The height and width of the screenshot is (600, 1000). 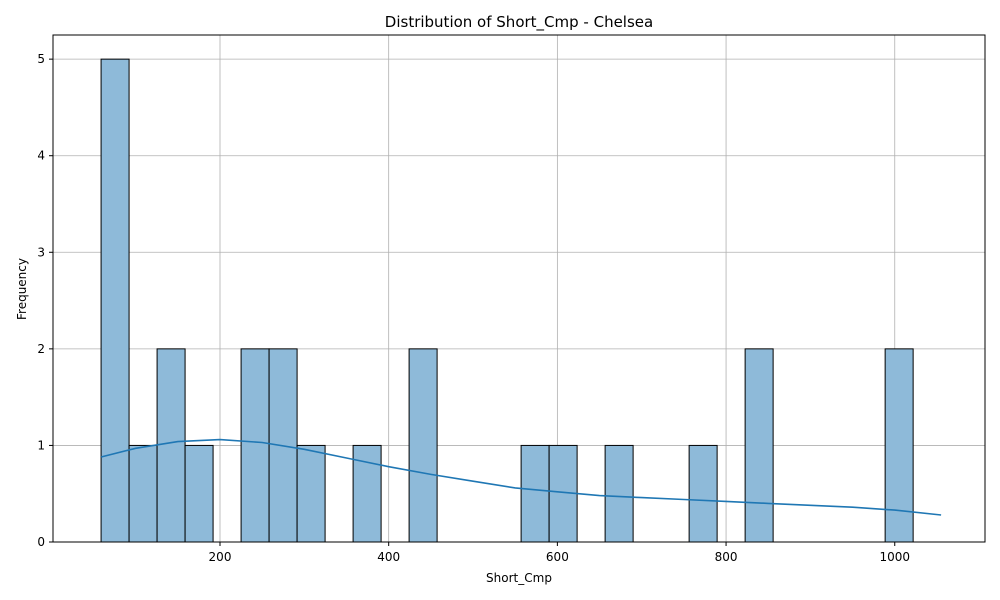 I want to click on kde-curve, so click(x=521, y=477).